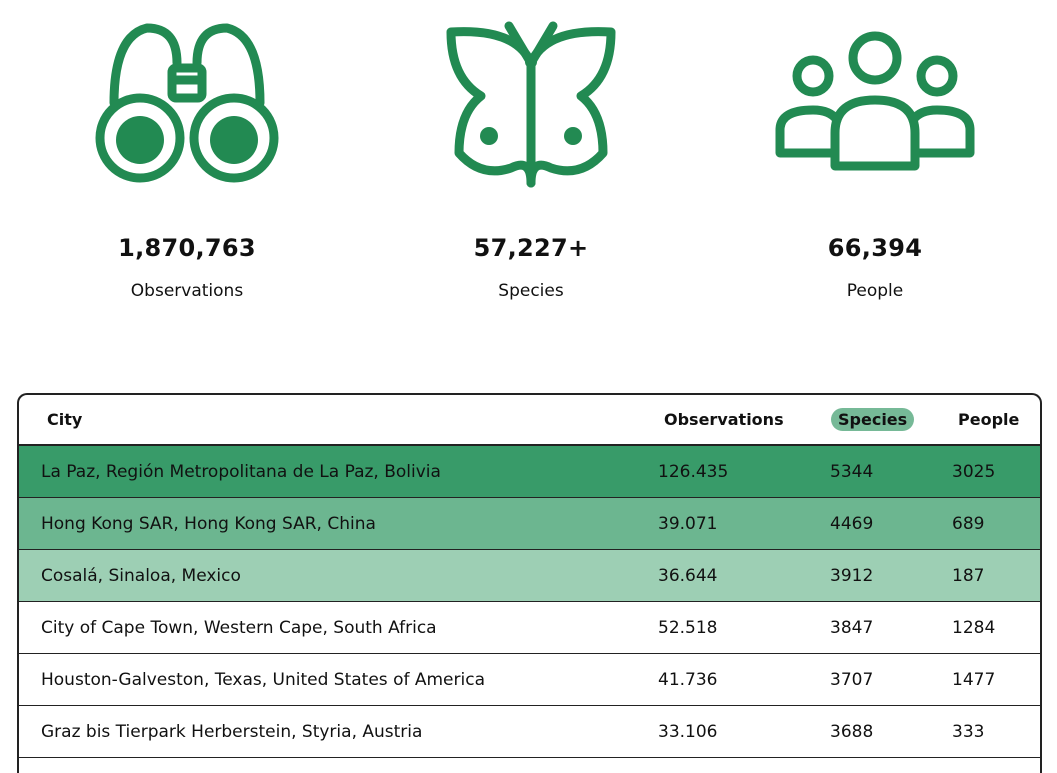 The image size is (1057, 773). What do you see at coordinates (974, 679) in the screenshot?
I see `cell-people: 1477` at bounding box center [974, 679].